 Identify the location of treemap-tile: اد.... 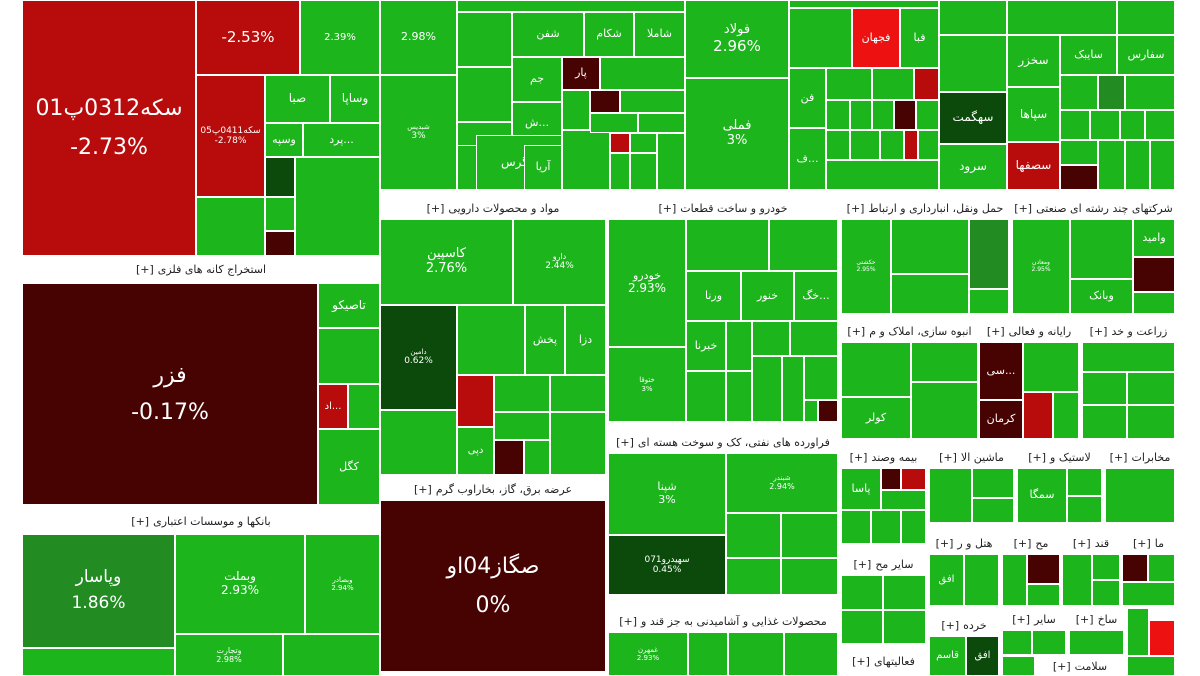
(333, 406).